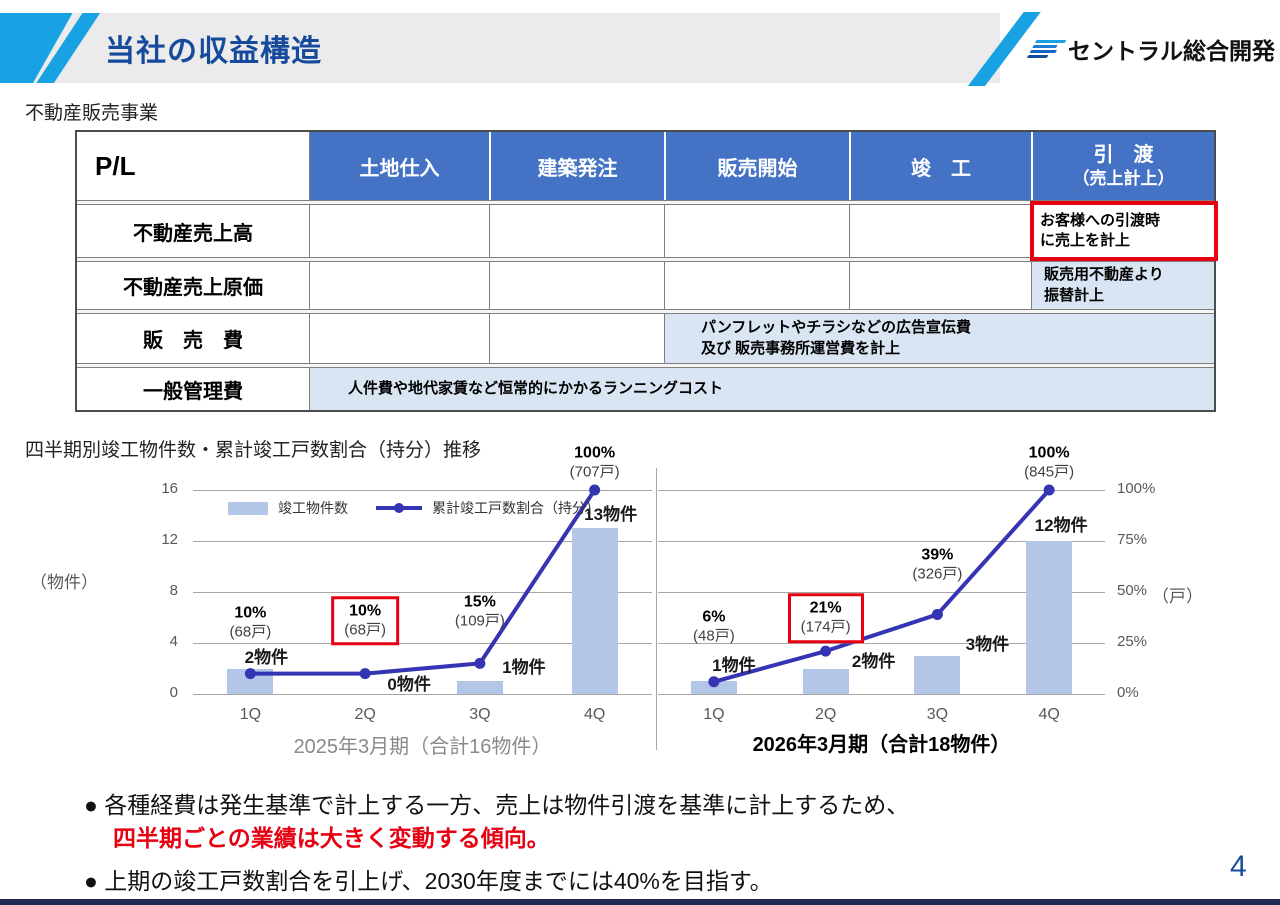 The height and width of the screenshot is (905, 1280). I want to click on selling-expenses-note: パンフレットやチラシなどの広告宣伝費 及び 販売事務所運営費を計上, so click(836, 338).